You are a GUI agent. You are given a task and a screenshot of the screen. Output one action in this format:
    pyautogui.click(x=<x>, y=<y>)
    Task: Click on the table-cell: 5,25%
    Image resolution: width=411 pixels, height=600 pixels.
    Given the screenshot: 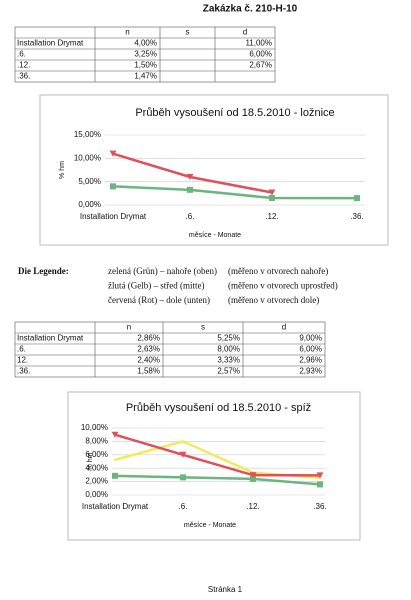 What is the action you would take?
    pyautogui.click(x=228, y=338)
    